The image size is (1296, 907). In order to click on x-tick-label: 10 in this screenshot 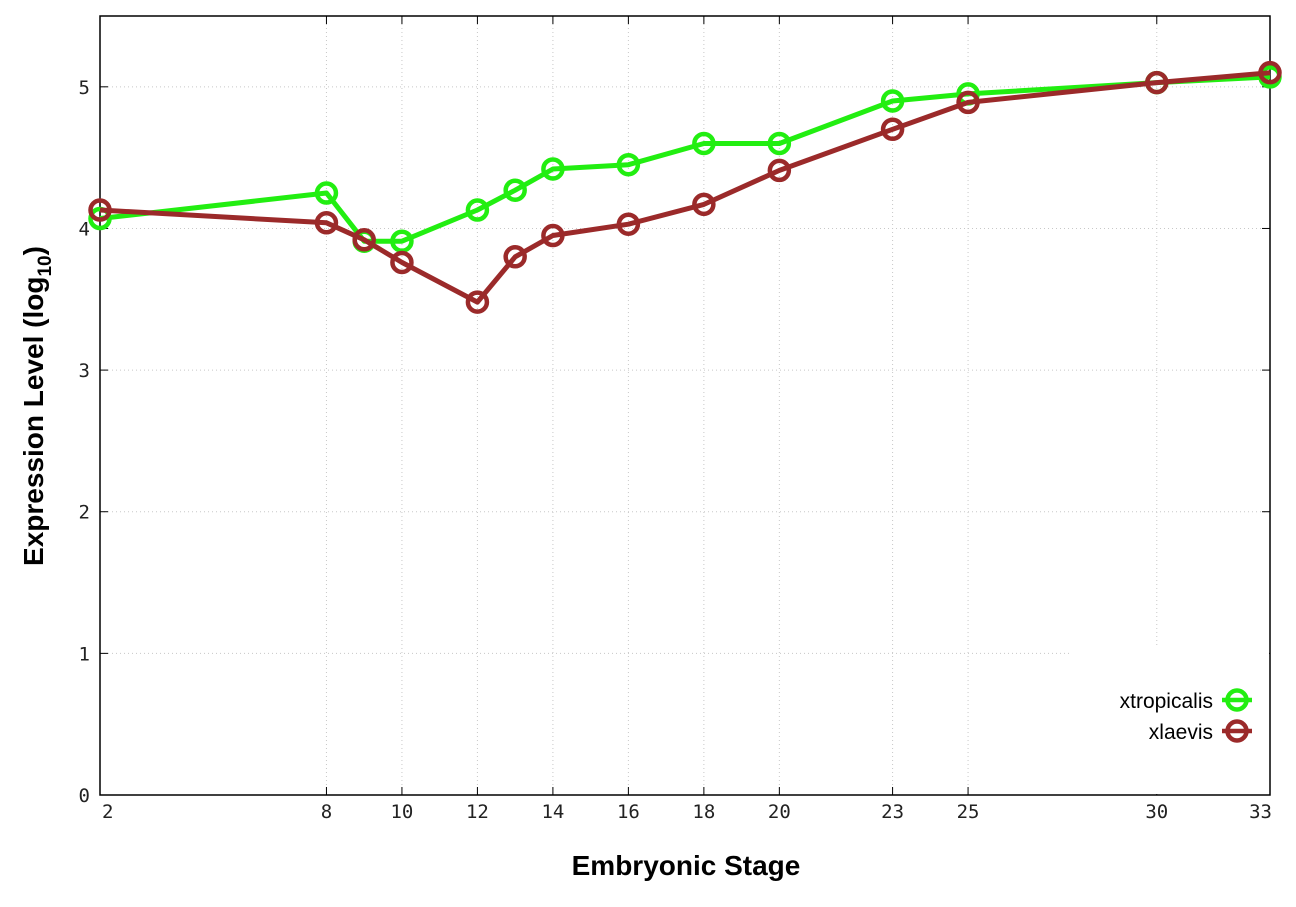, I will do `click(401, 812)`.